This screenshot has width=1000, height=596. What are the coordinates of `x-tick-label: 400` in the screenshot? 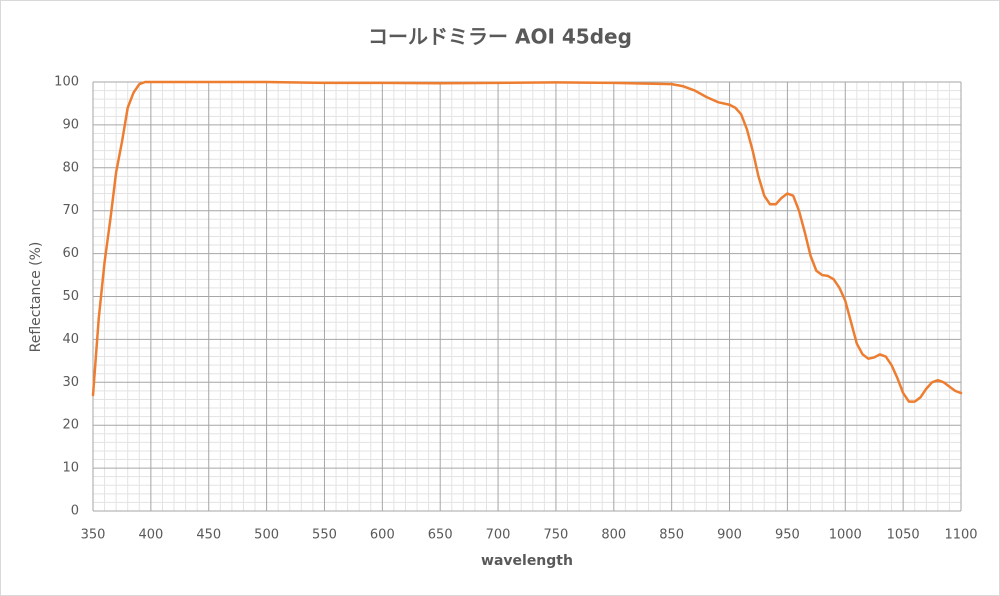 It's located at (150, 535).